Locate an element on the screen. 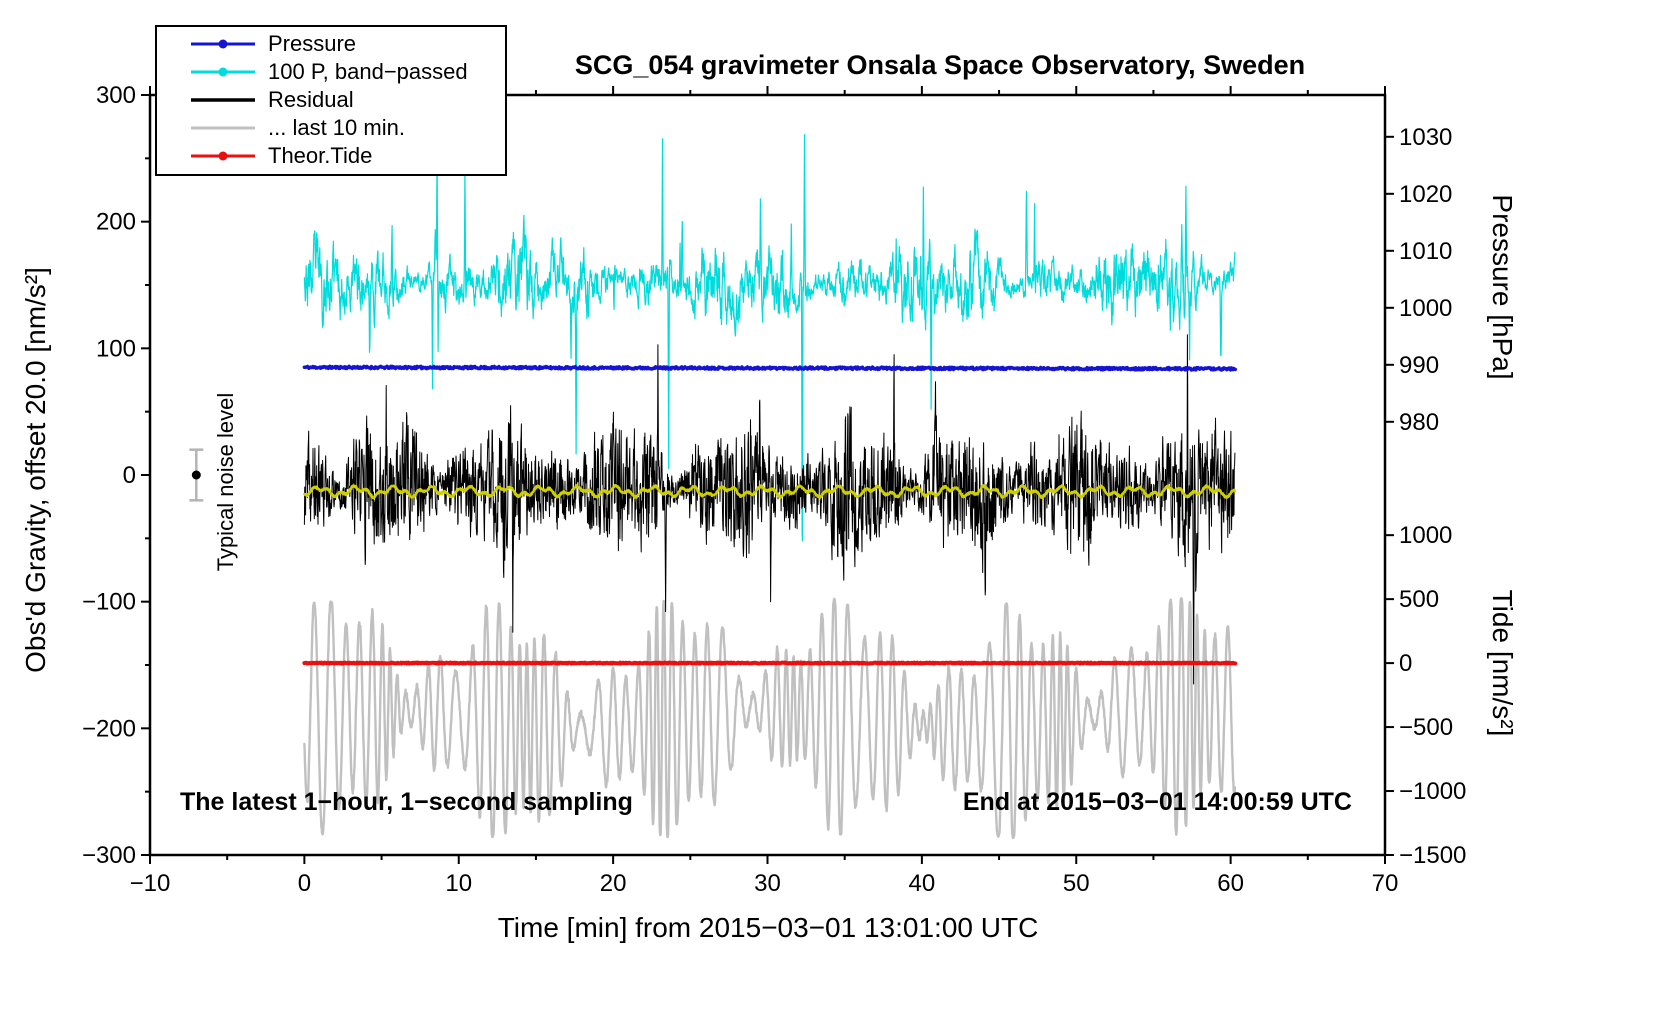 This screenshot has width=1660, height=1020. y-axis-label-pressure: Pressure [hPa] is located at coordinates (1502, 287).